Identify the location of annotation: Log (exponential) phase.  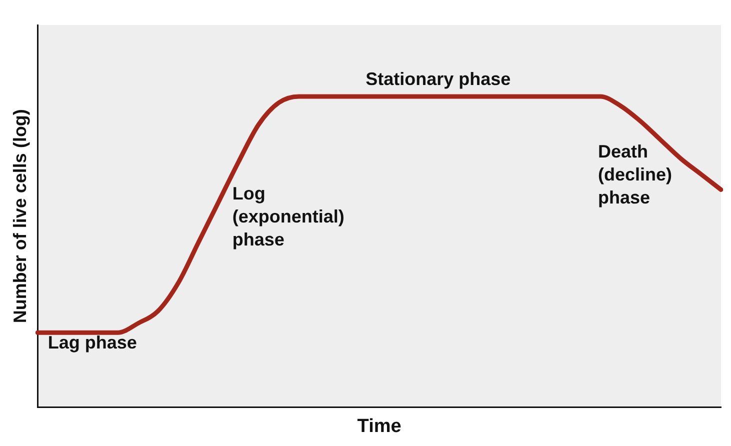
(288, 216).